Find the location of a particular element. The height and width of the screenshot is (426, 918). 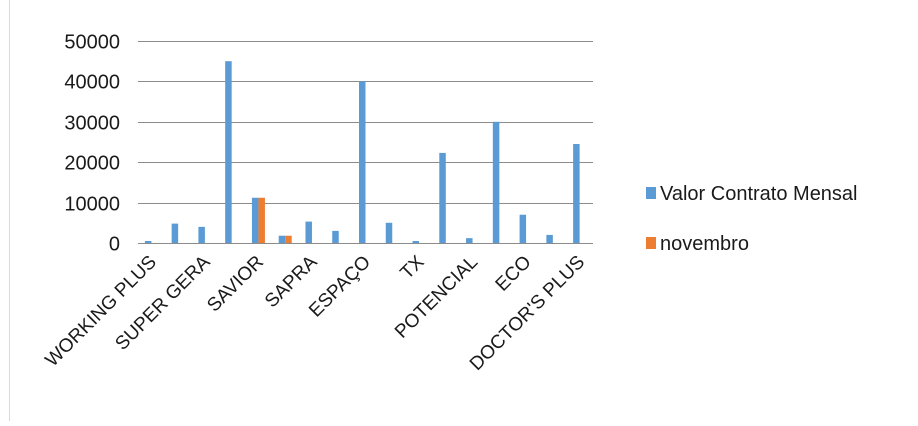

y-tick-label: 40000 is located at coordinates (92, 83).